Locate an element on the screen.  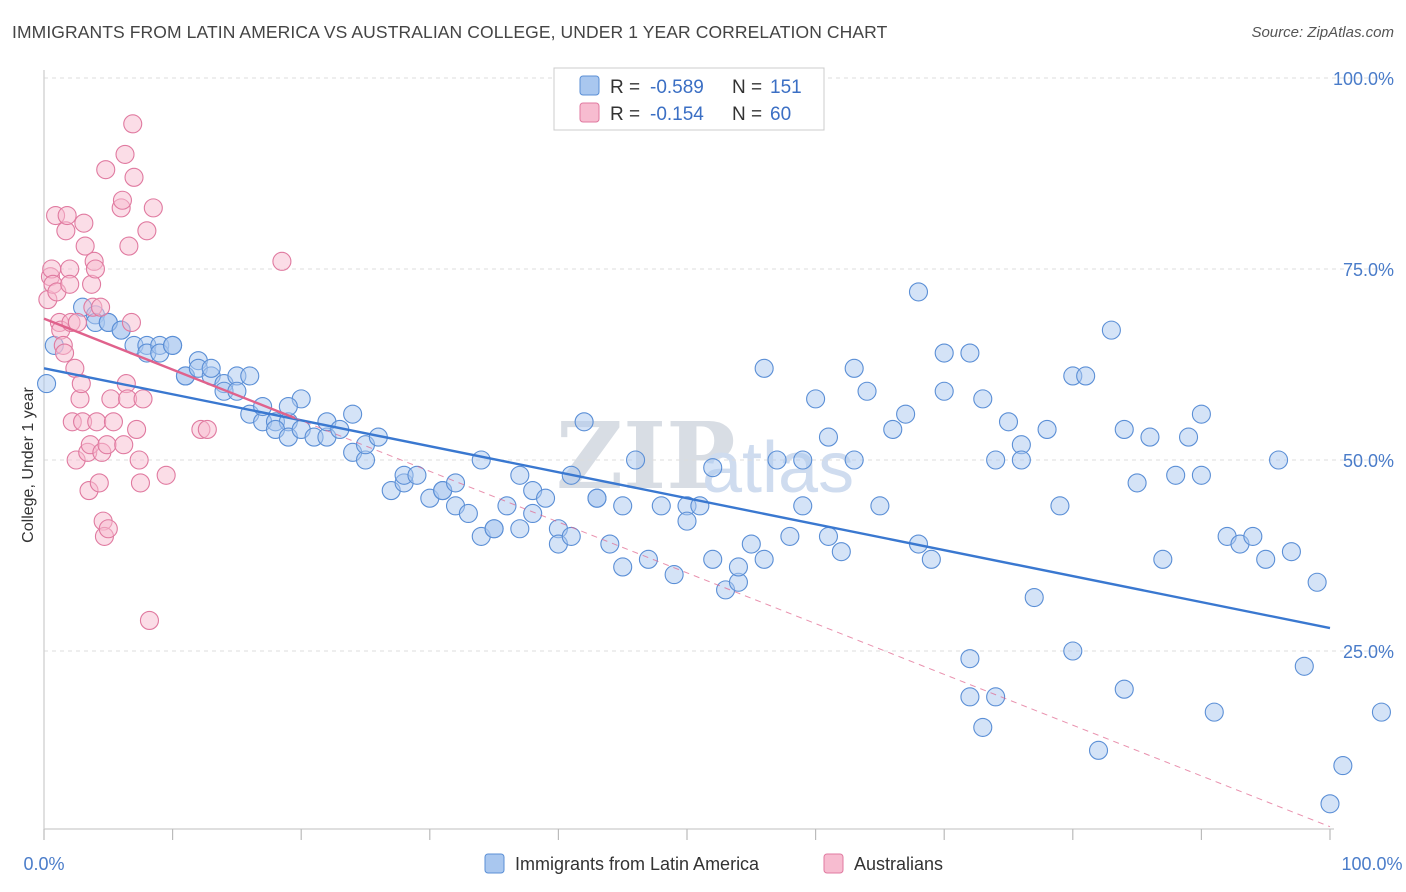
y-tick-label-100: 100.0% is located at coordinates (1363, 79).